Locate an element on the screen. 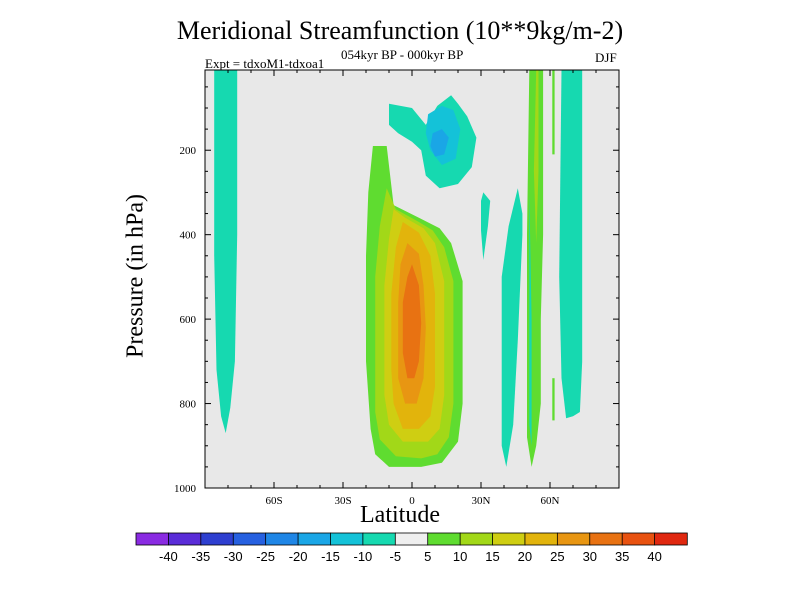 This screenshot has height=600, width=800. experiment-label: Expt = tdxoM1-tdxoa1 is located at coordinates (265, 63).